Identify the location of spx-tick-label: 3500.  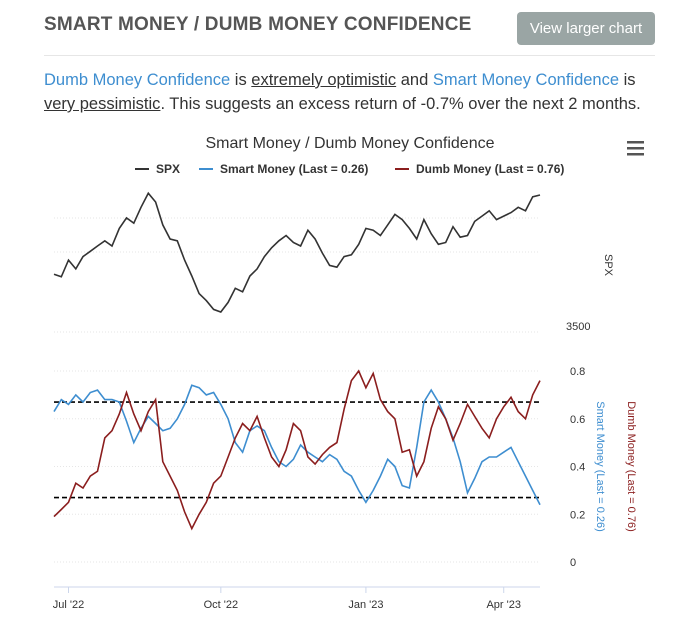
(578, 327).